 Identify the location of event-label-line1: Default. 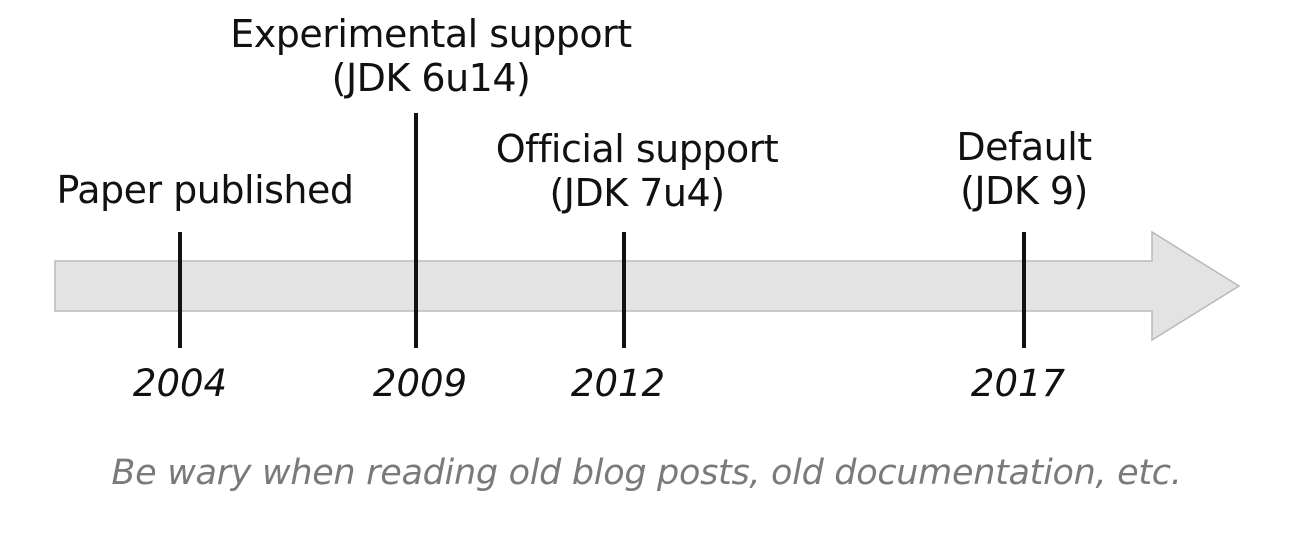
(1024, 147).